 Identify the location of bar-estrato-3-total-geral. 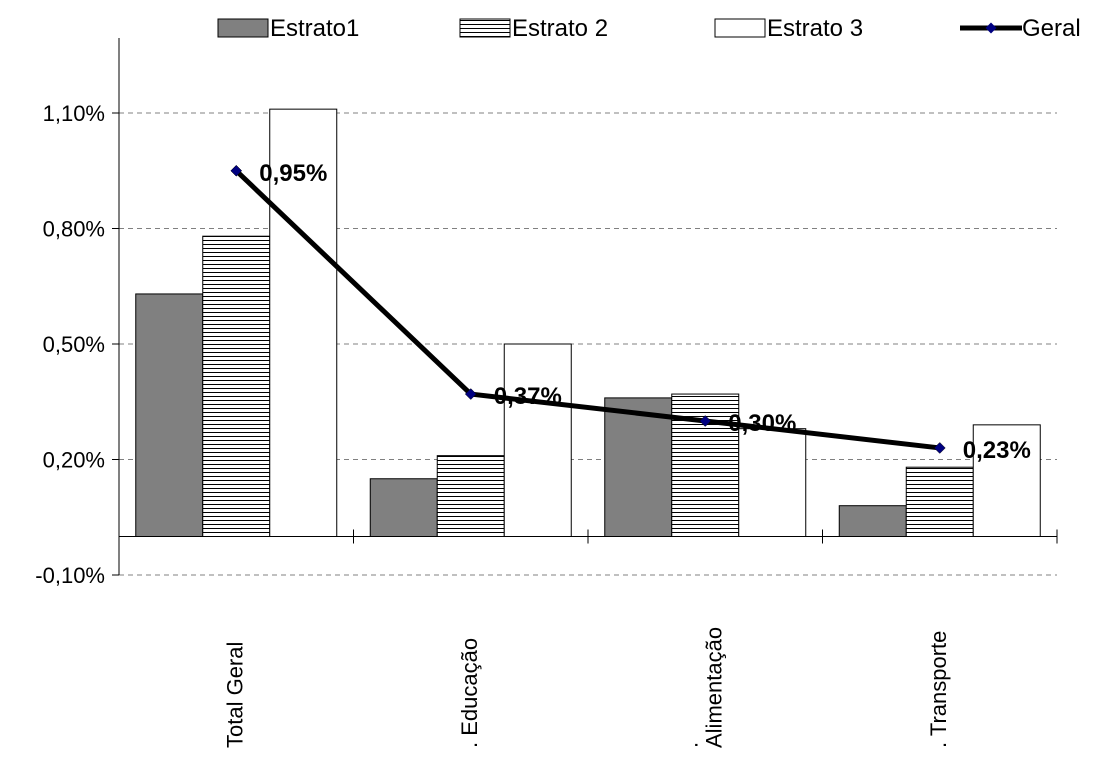
(303, 323).